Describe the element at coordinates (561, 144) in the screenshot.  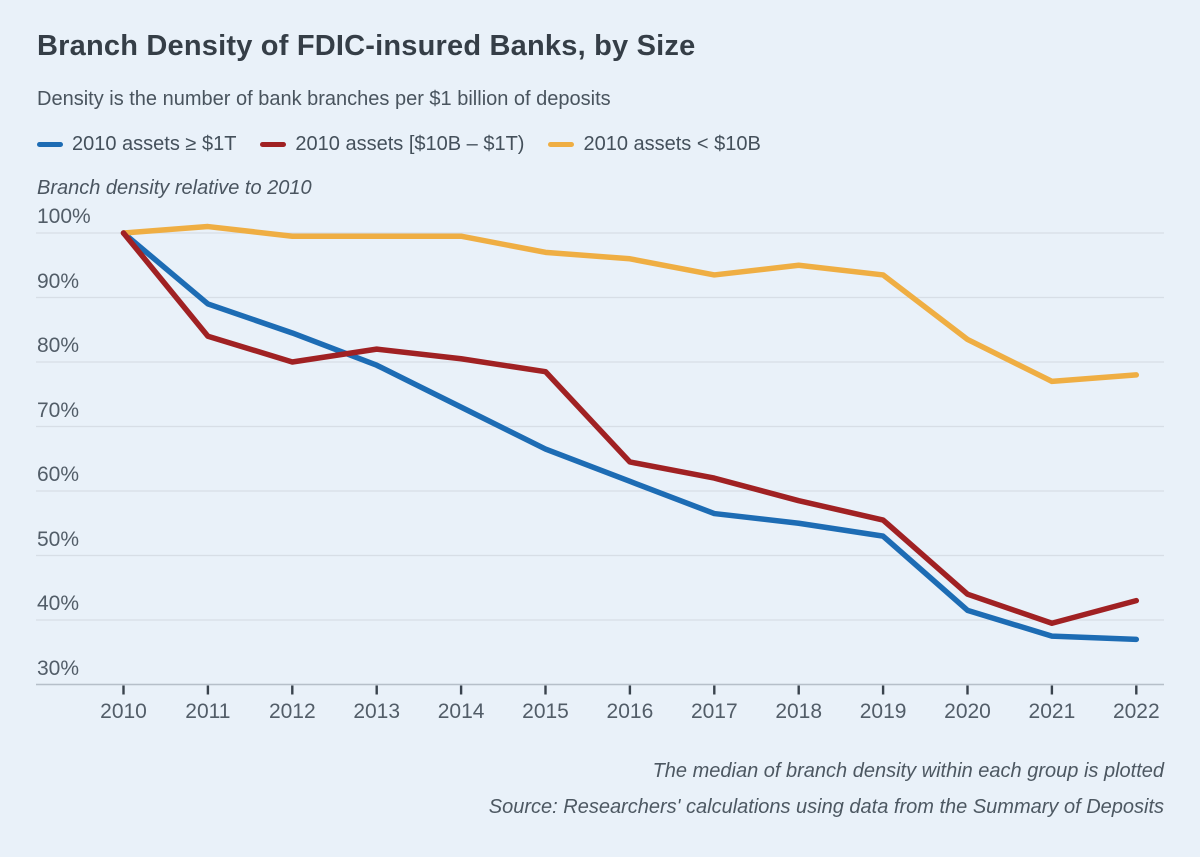
I see `legend-swatch-orange-icon` at that location.